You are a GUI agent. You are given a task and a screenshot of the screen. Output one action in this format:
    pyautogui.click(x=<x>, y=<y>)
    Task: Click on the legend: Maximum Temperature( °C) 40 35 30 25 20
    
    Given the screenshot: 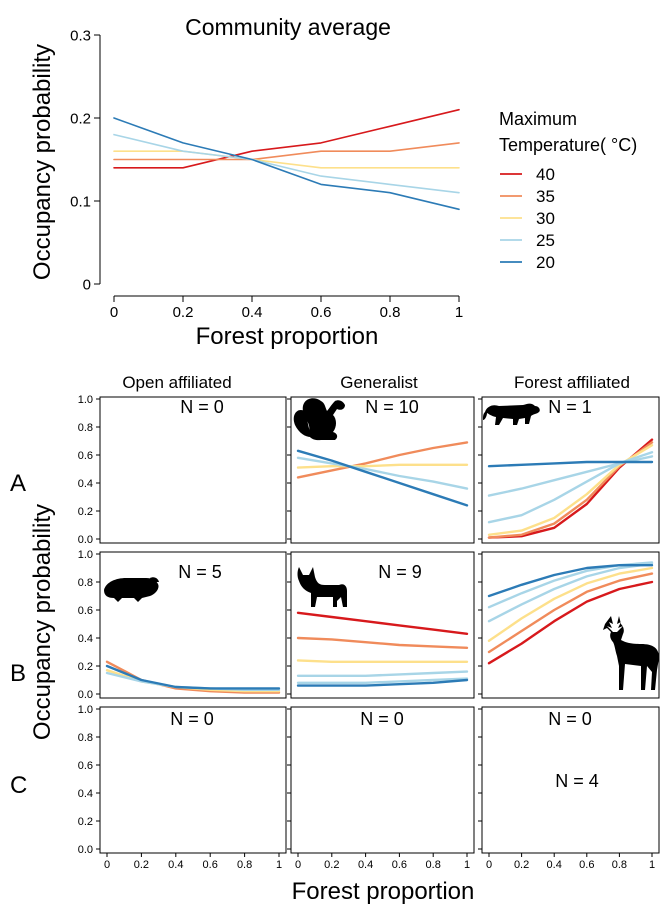 What is the action you would take?
    pyautogui.click(x=568, y=190)
    